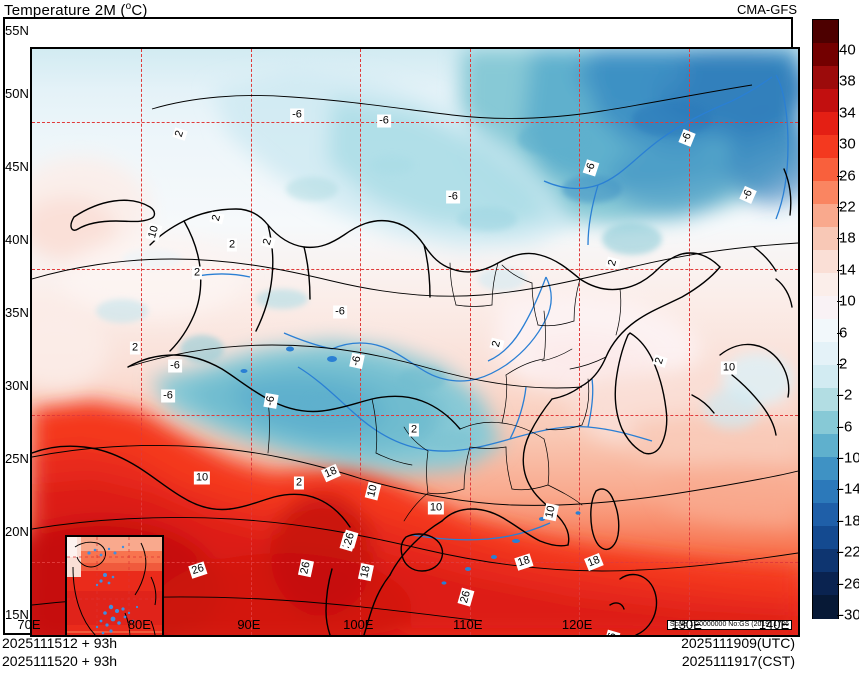  I want to click on lat-label-50n: 50N, so click(17, 93).